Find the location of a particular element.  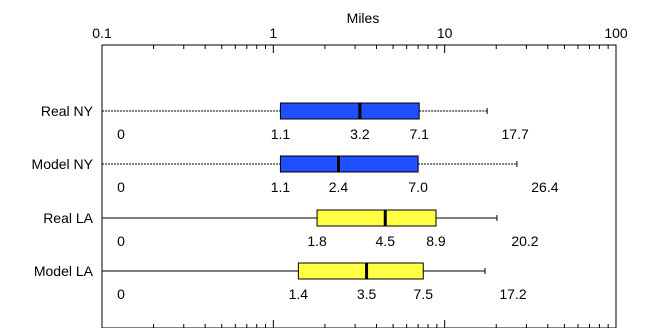

category-label: Real NY is located at coordinates (67, 111).